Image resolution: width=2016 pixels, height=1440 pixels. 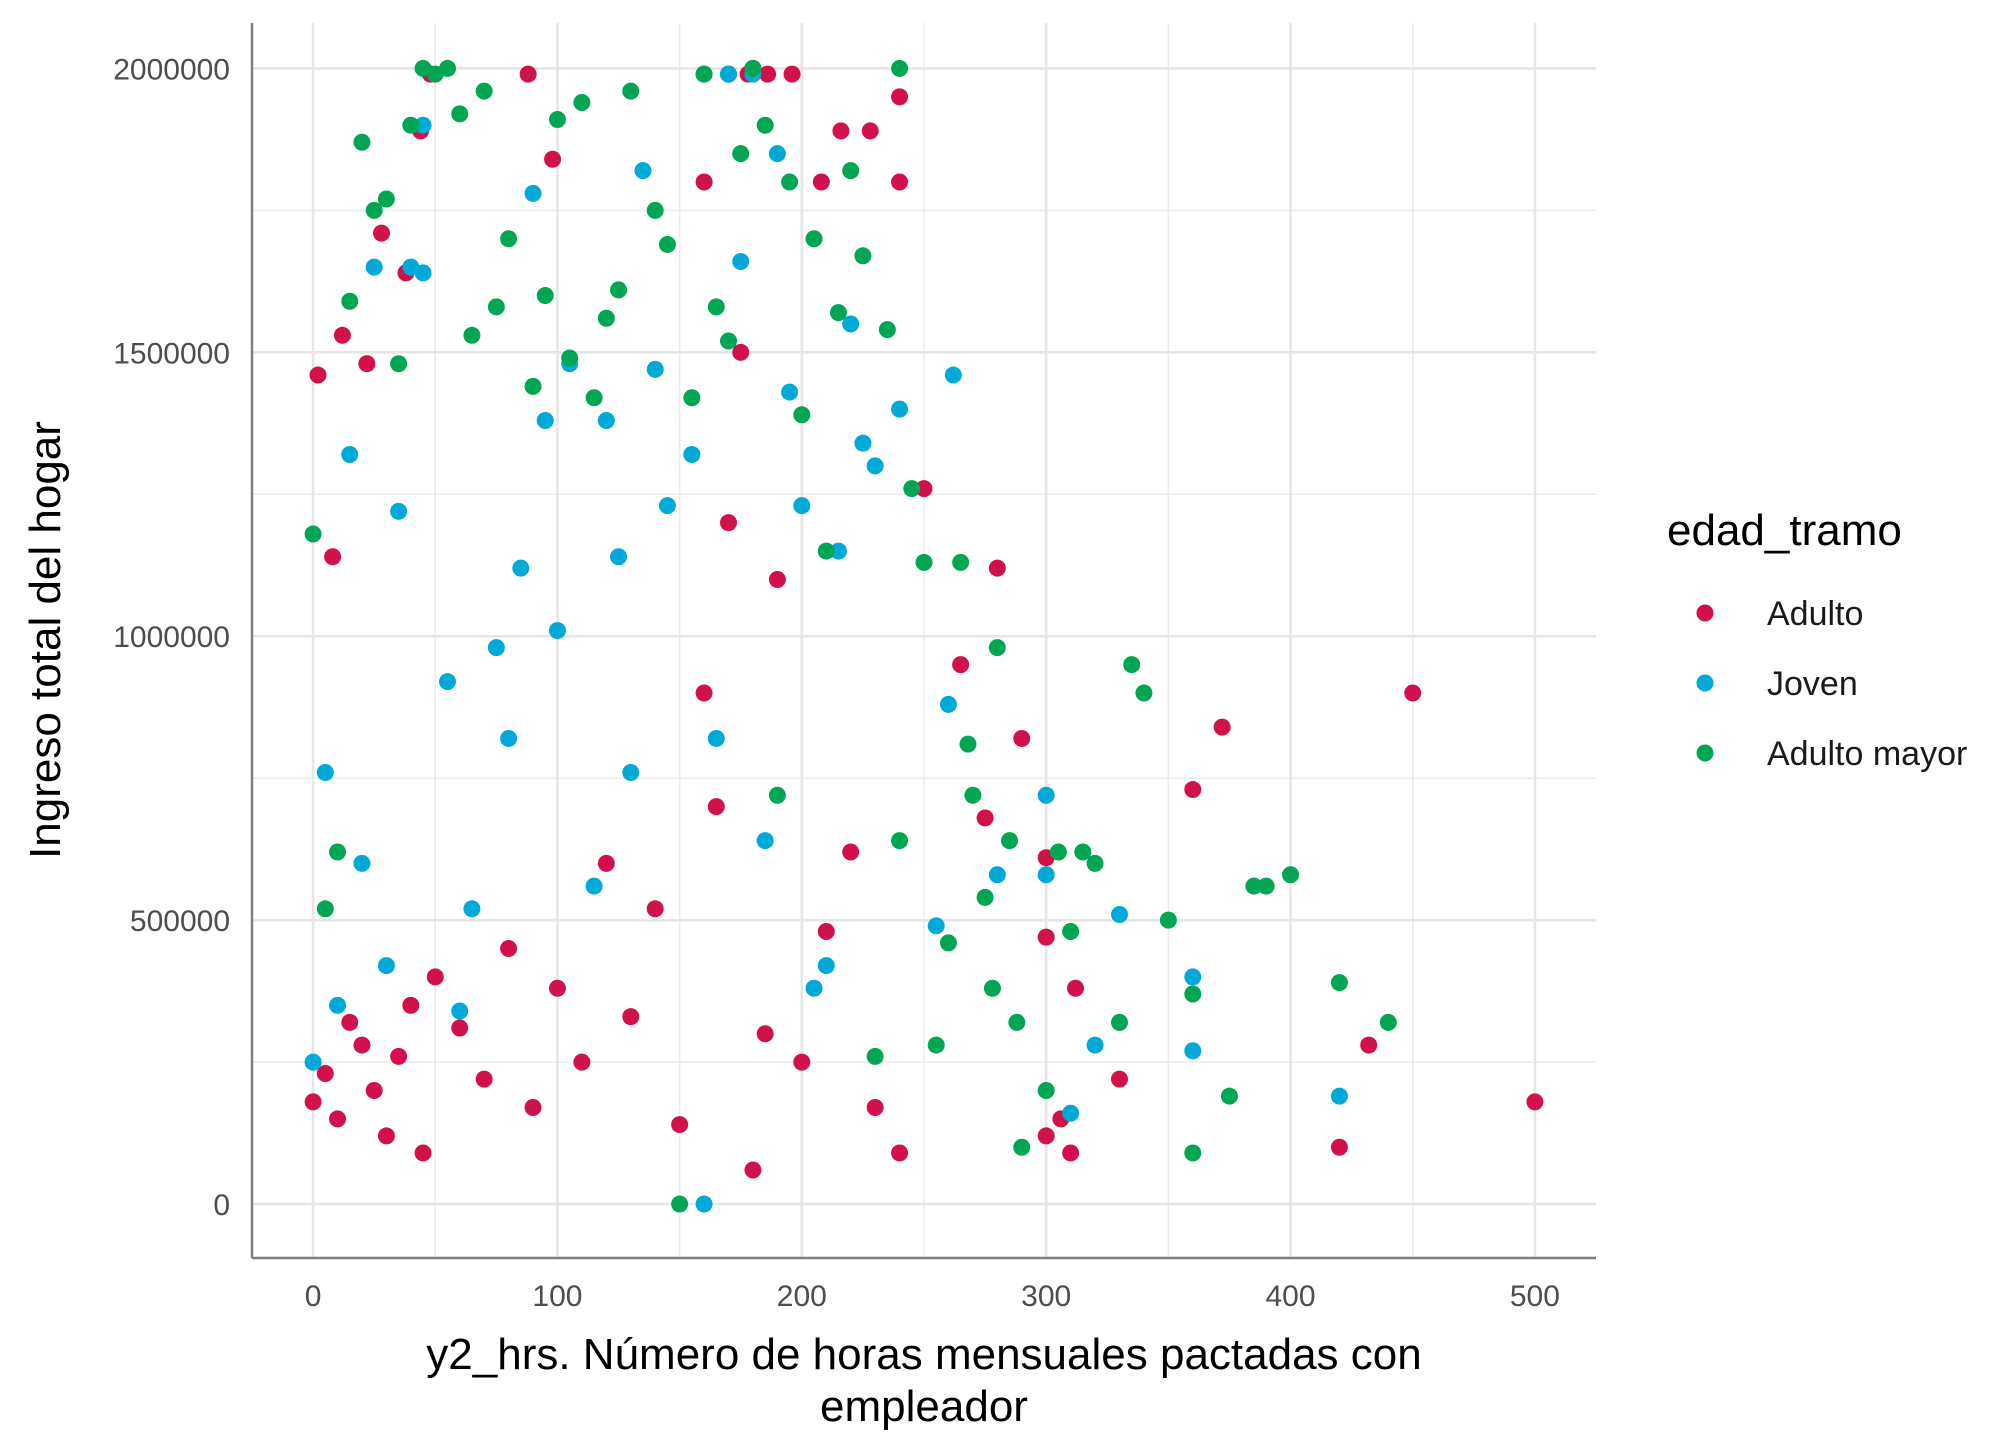 What do you see at coordinates (45, 640) in the screenshot?
I see `y-axis-title: Ingreso total del hogar` at bounding box center [45, 640].